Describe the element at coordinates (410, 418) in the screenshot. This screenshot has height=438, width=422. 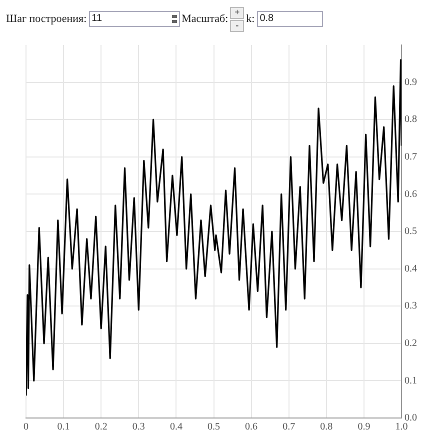
I see `y-tick-label: 0.0` at that location.